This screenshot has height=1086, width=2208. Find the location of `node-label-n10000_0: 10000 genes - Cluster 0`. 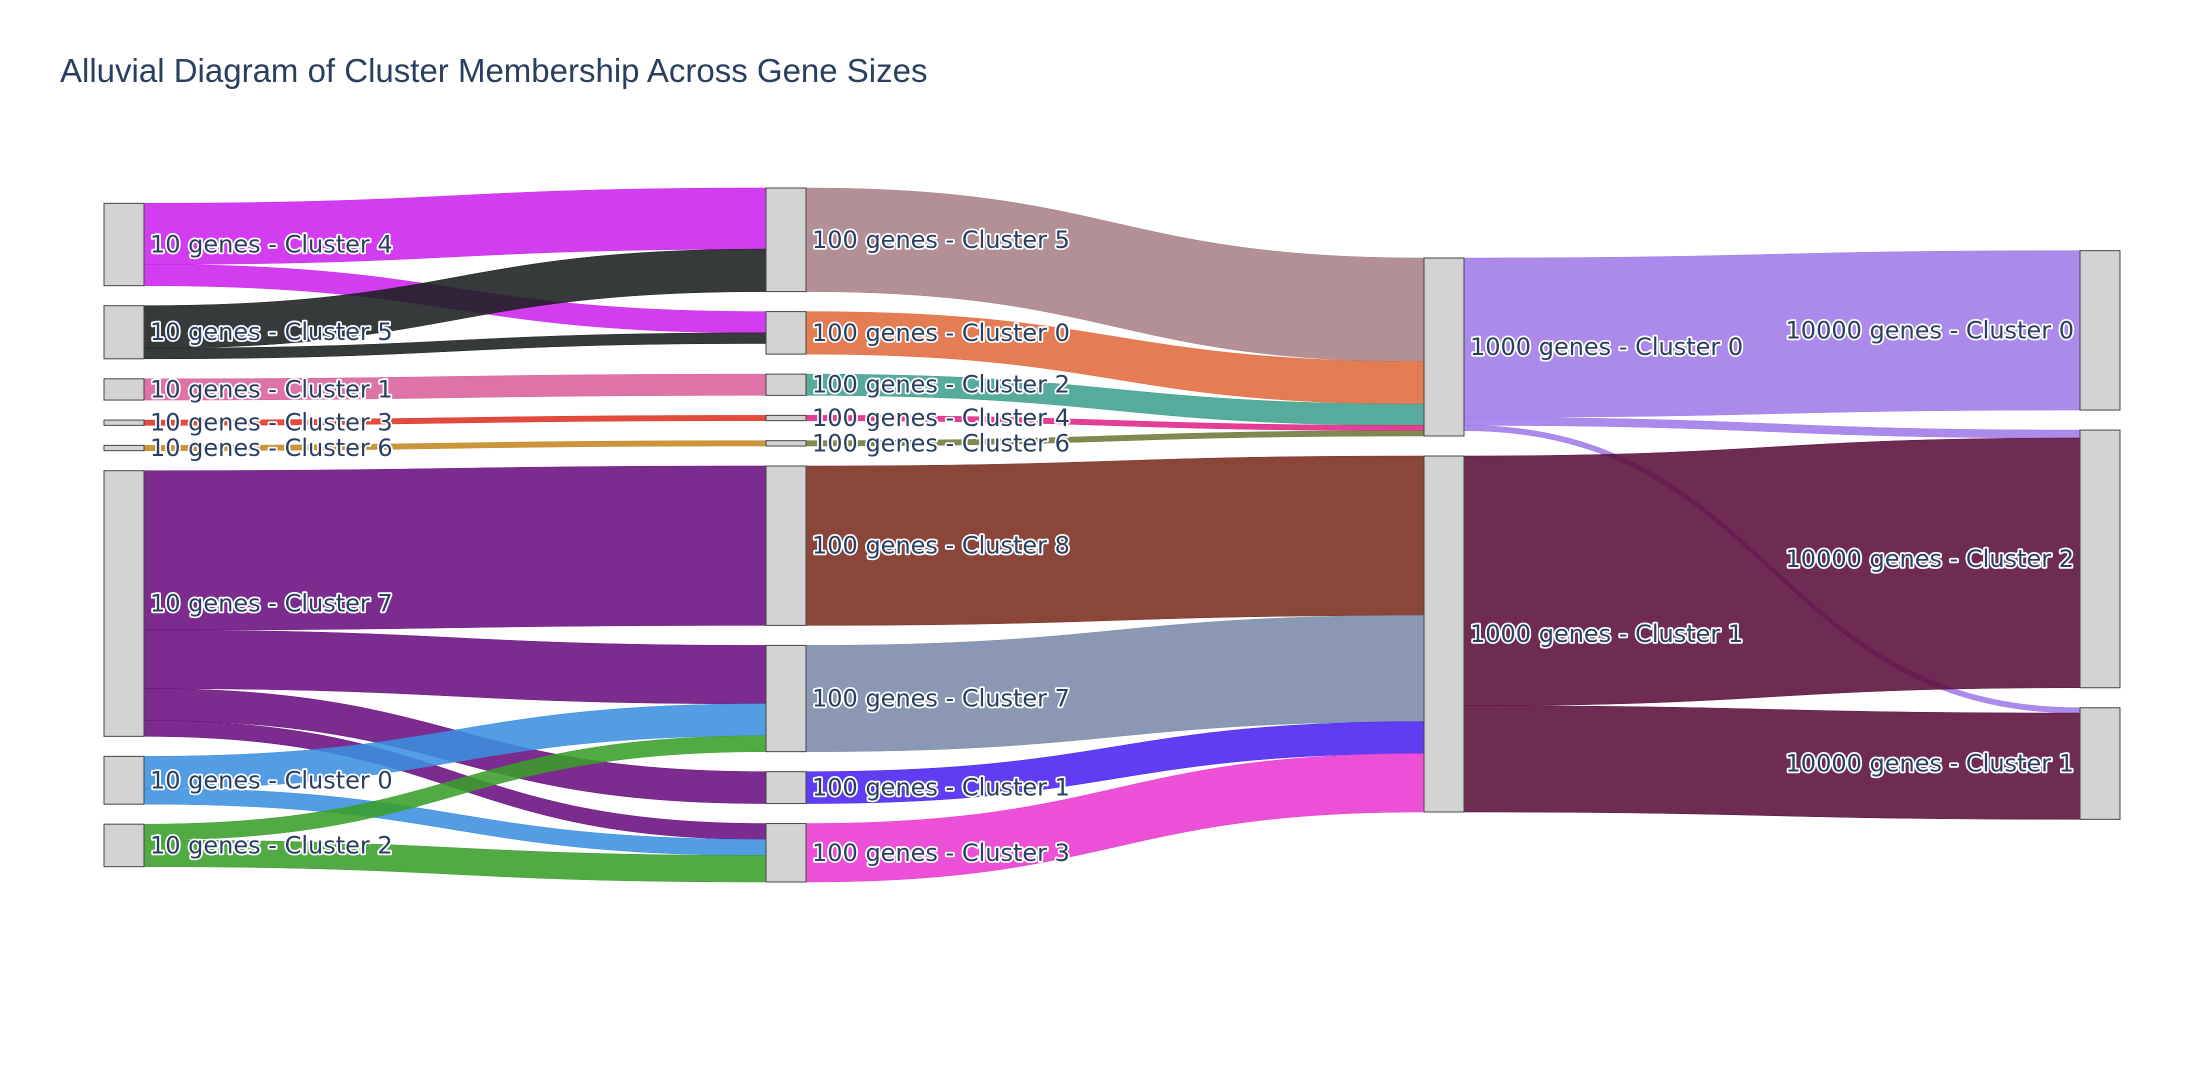

node-label-n10000_0: 10000 genes - Cluster 0 is located at coordinates (1930, 330).